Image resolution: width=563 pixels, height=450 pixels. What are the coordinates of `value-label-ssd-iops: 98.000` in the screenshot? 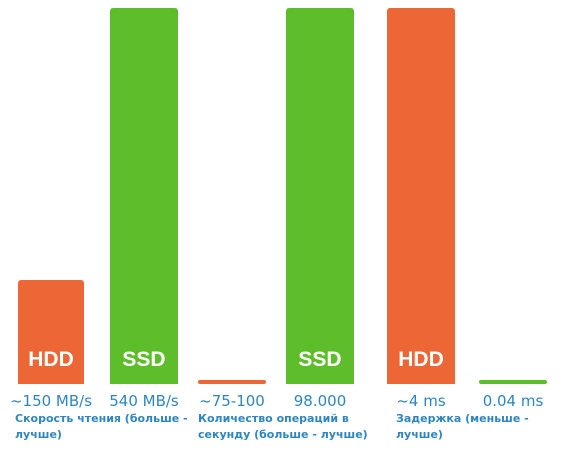 It's located at (320, 401).